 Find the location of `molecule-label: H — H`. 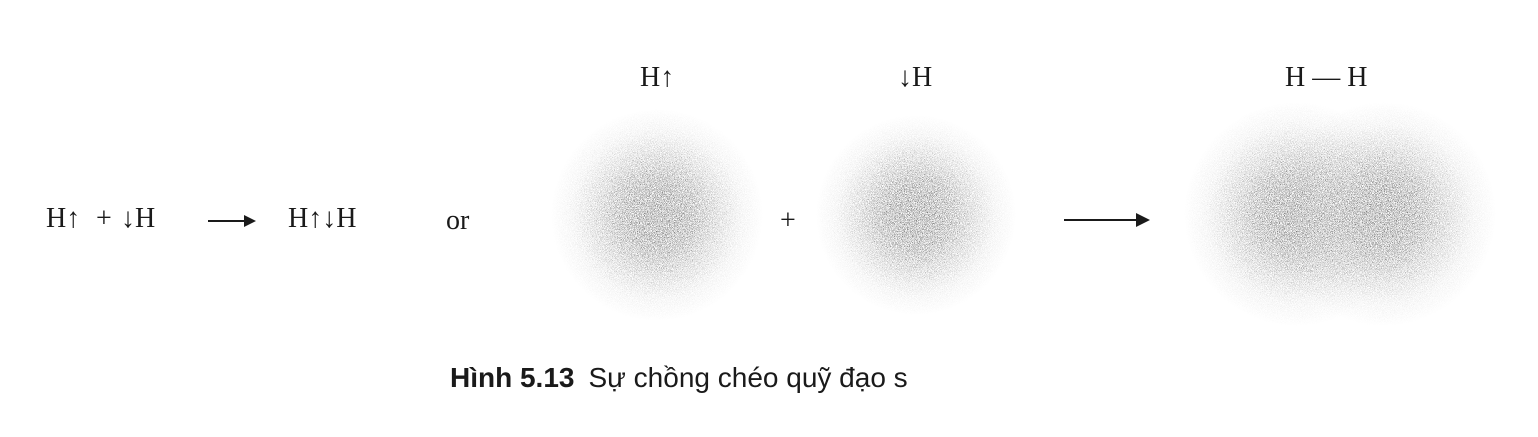

molecule-label: H — H is located at coordinates (1326, 77).